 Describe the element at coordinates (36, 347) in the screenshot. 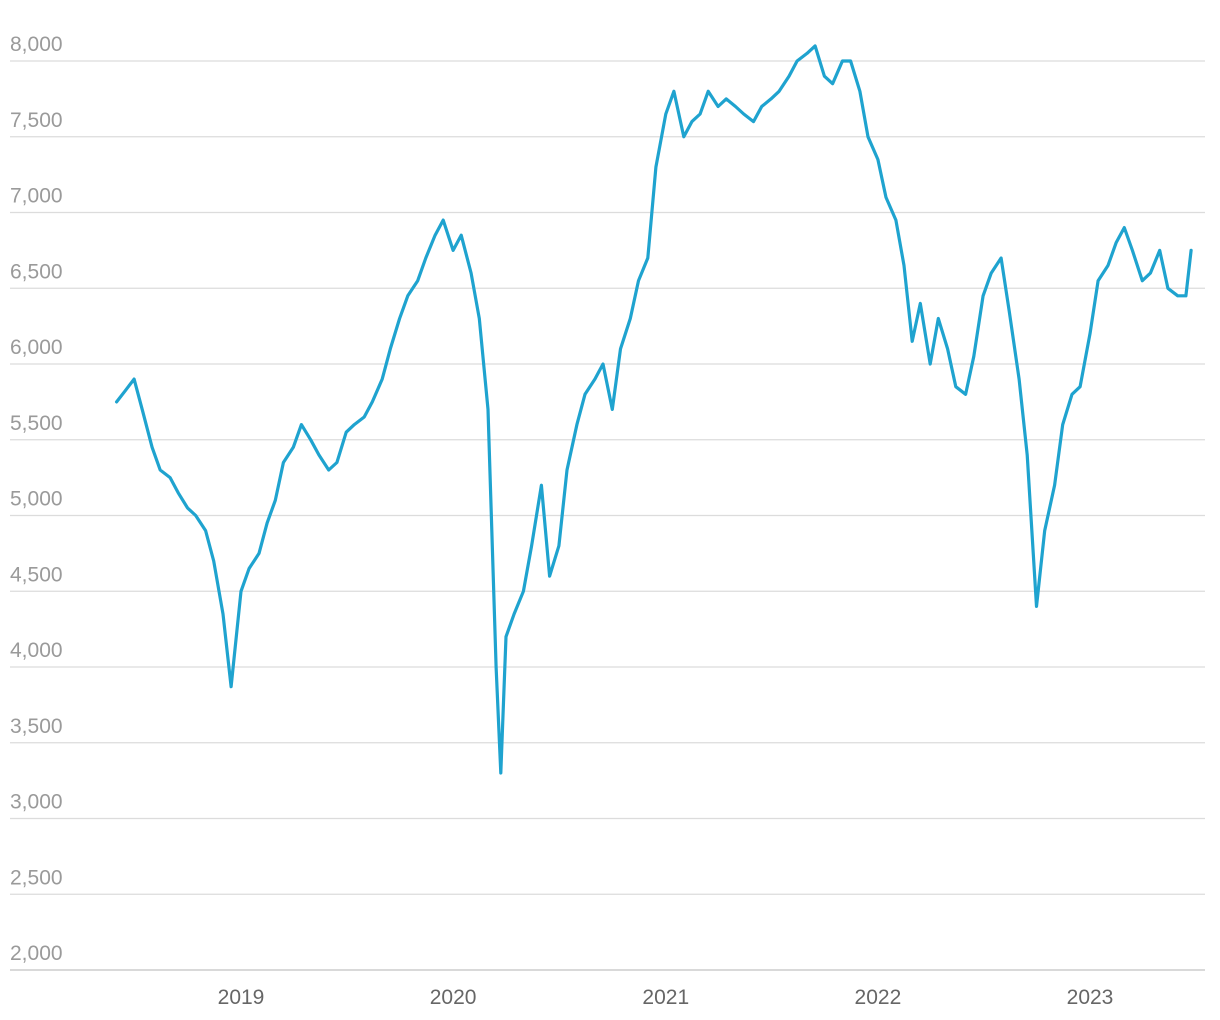

I see `y-tick-label: 6,000` at that location.